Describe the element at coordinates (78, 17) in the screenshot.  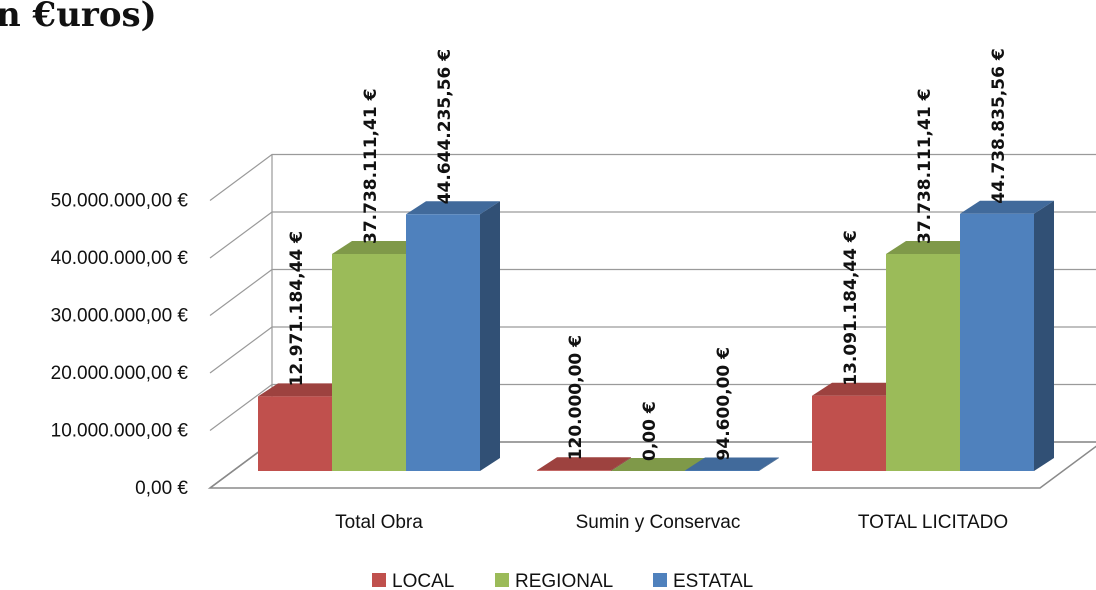
I see `chart-title-fragment: n €uros)` at that location.